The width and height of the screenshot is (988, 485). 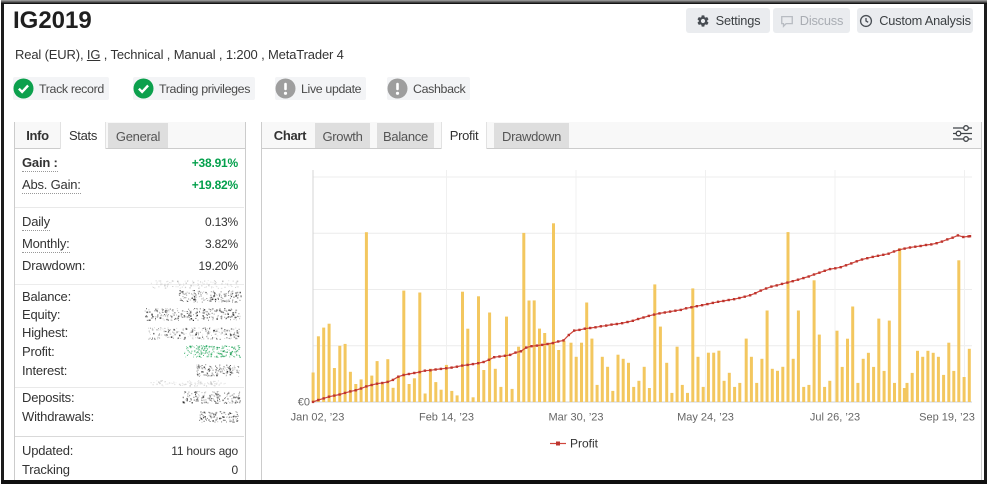 What do you see at coordinates (705, 418) in the screenshot?
I see `svg-text: May 24, ’23` at bounding box center [705, 418].